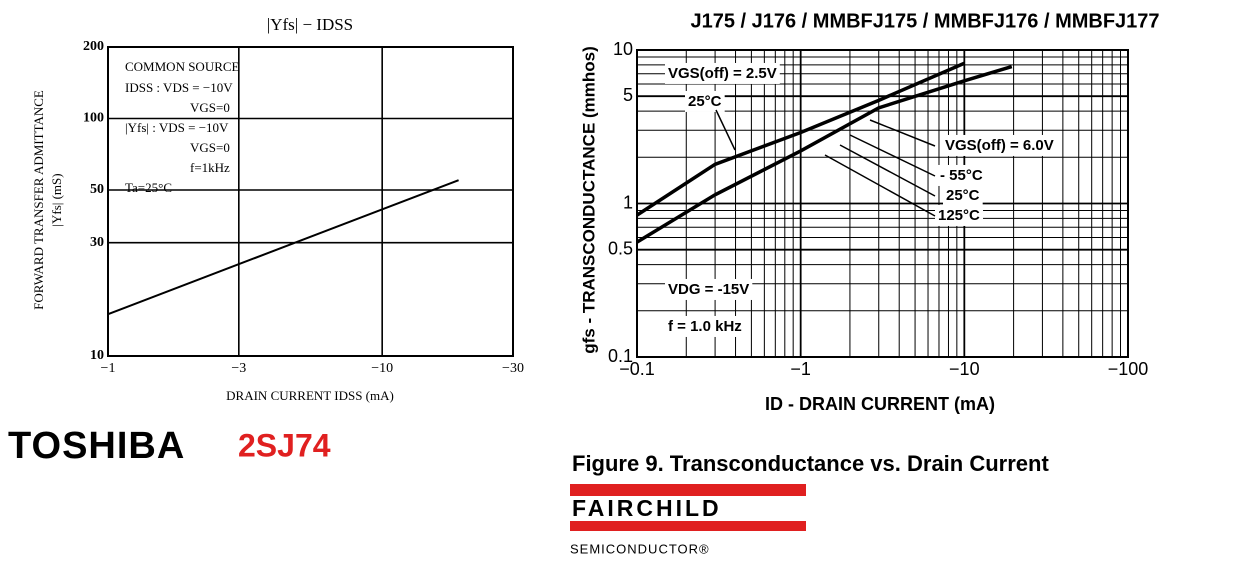 The width and height of the screenshot is (1235, 561). I want to click on y-tick-label: 0.1, so click(620, 356).